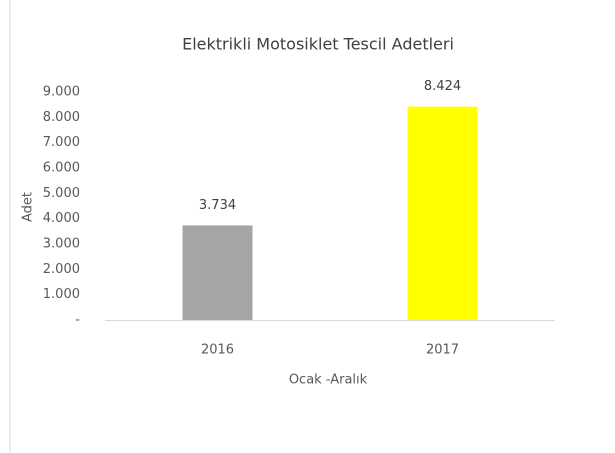 This screenshot has width=615, height=453. I want to click on y-tick-label: 5.000, so click(61, 193).